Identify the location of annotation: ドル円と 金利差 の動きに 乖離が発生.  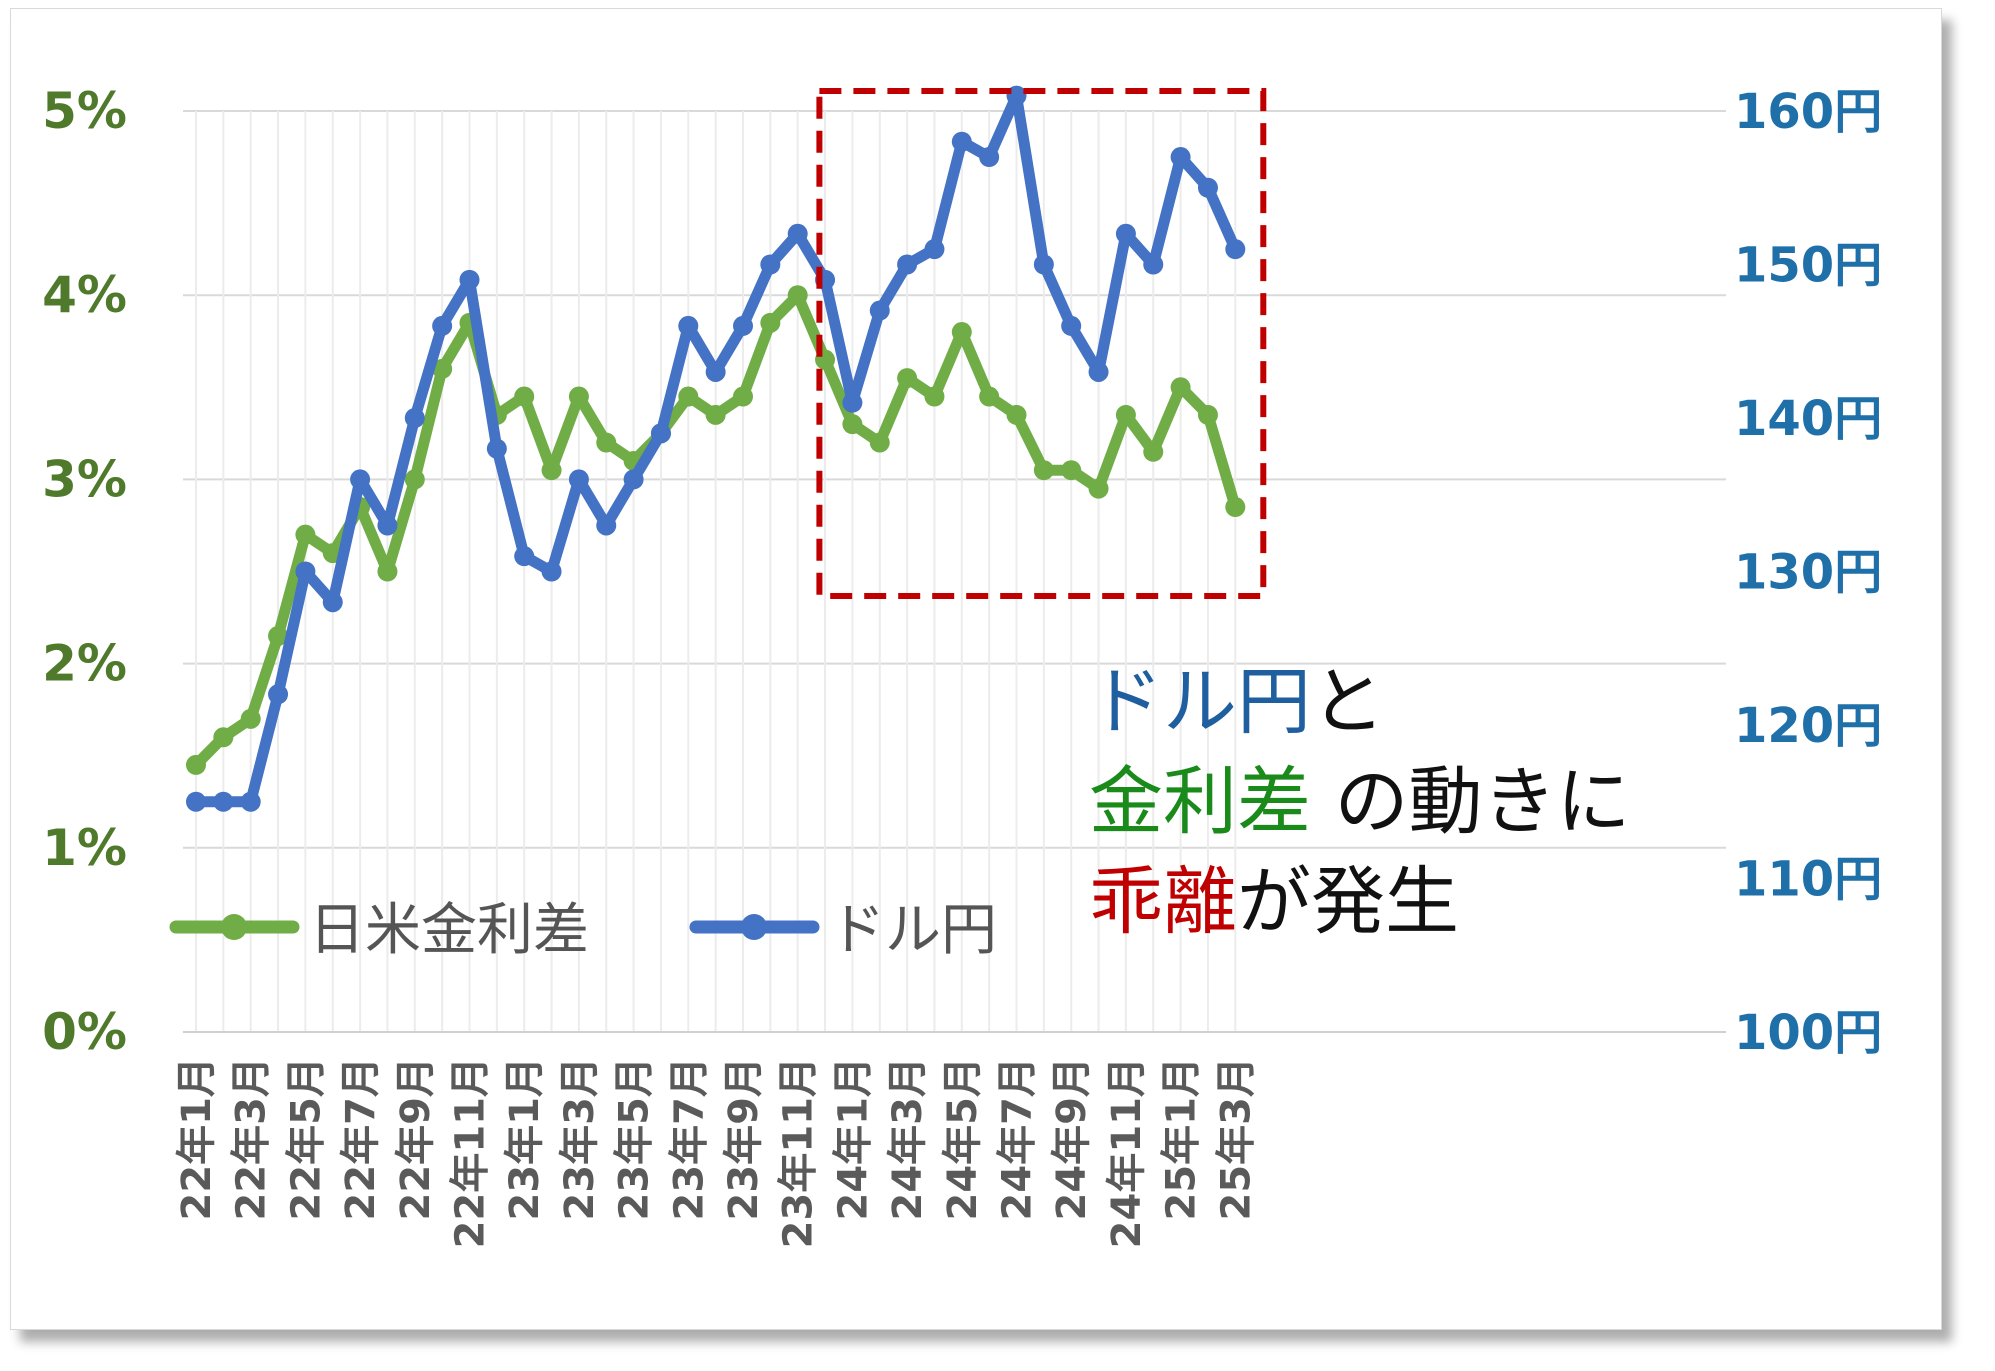
(1360, 802).